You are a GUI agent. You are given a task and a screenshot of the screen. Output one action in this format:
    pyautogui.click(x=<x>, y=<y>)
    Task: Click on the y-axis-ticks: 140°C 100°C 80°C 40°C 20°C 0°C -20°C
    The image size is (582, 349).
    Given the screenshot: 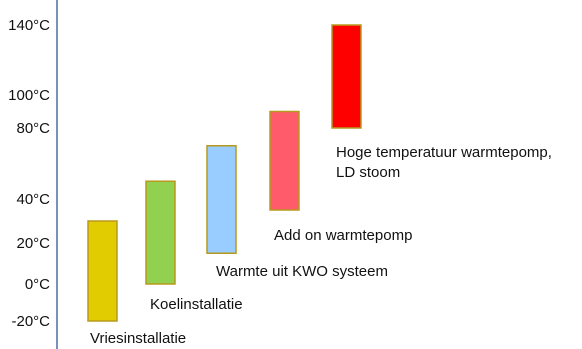 What is the action you would take?
    pyautogui.click(x=29, y=173)
    